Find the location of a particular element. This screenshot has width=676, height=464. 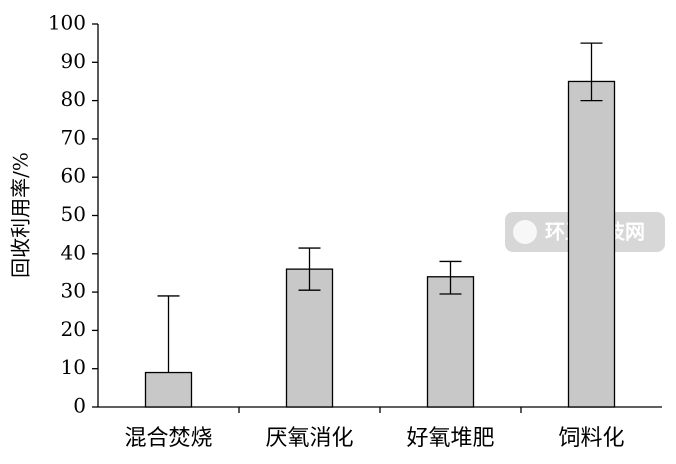

y-tick-label: 20 is located at coordinates (73, 329).